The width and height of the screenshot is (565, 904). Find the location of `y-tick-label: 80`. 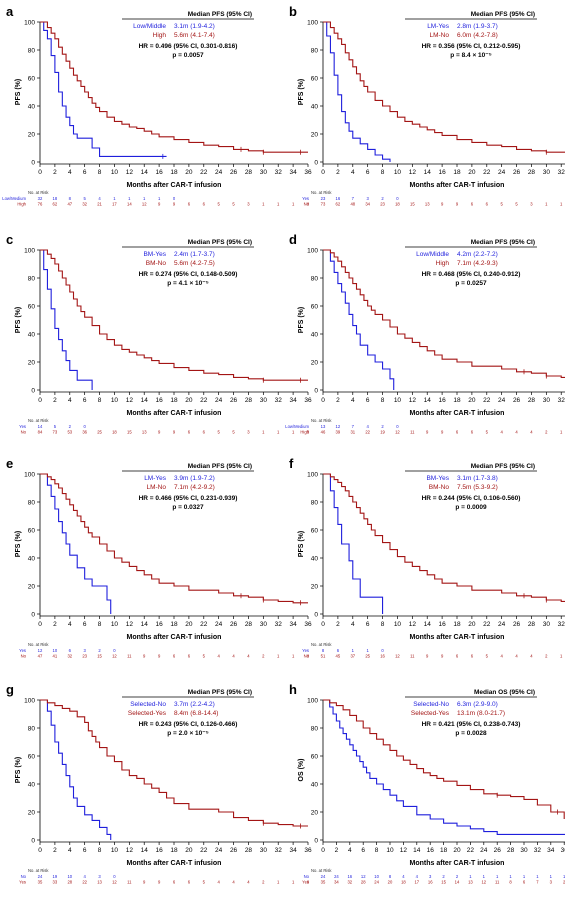

y-tick-label: 80 is located at coordinates (315, 278).